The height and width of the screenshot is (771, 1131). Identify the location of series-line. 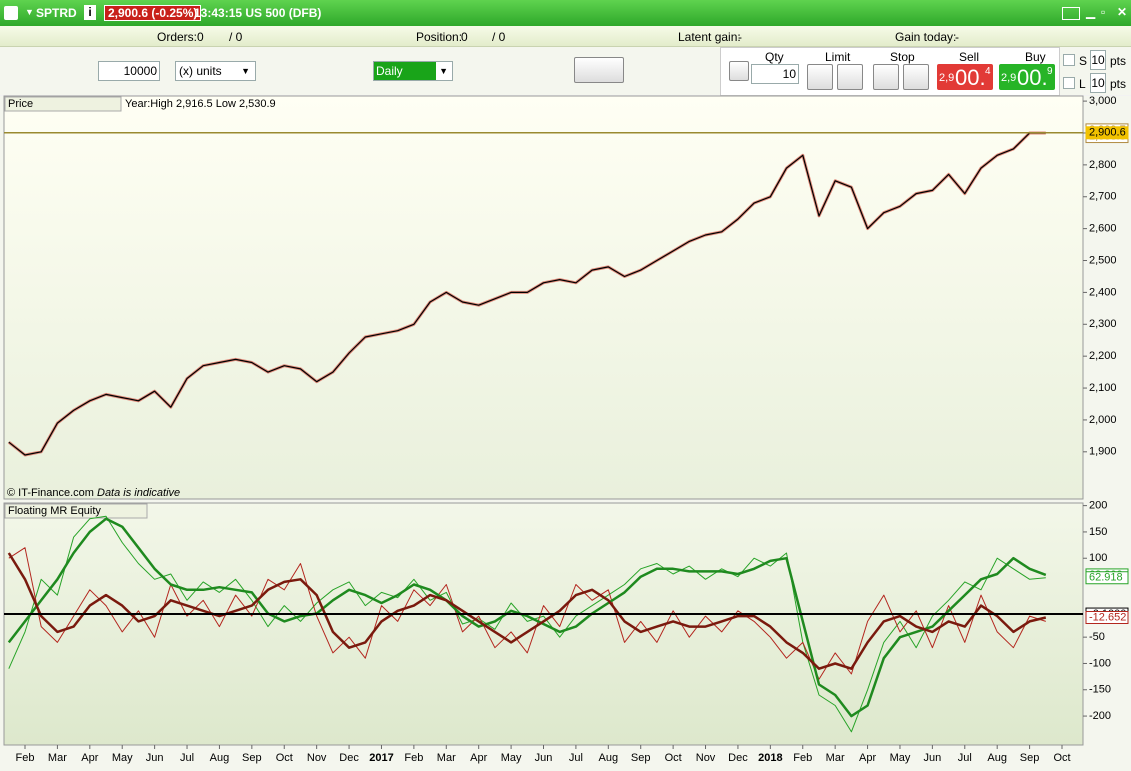
(527, 611).